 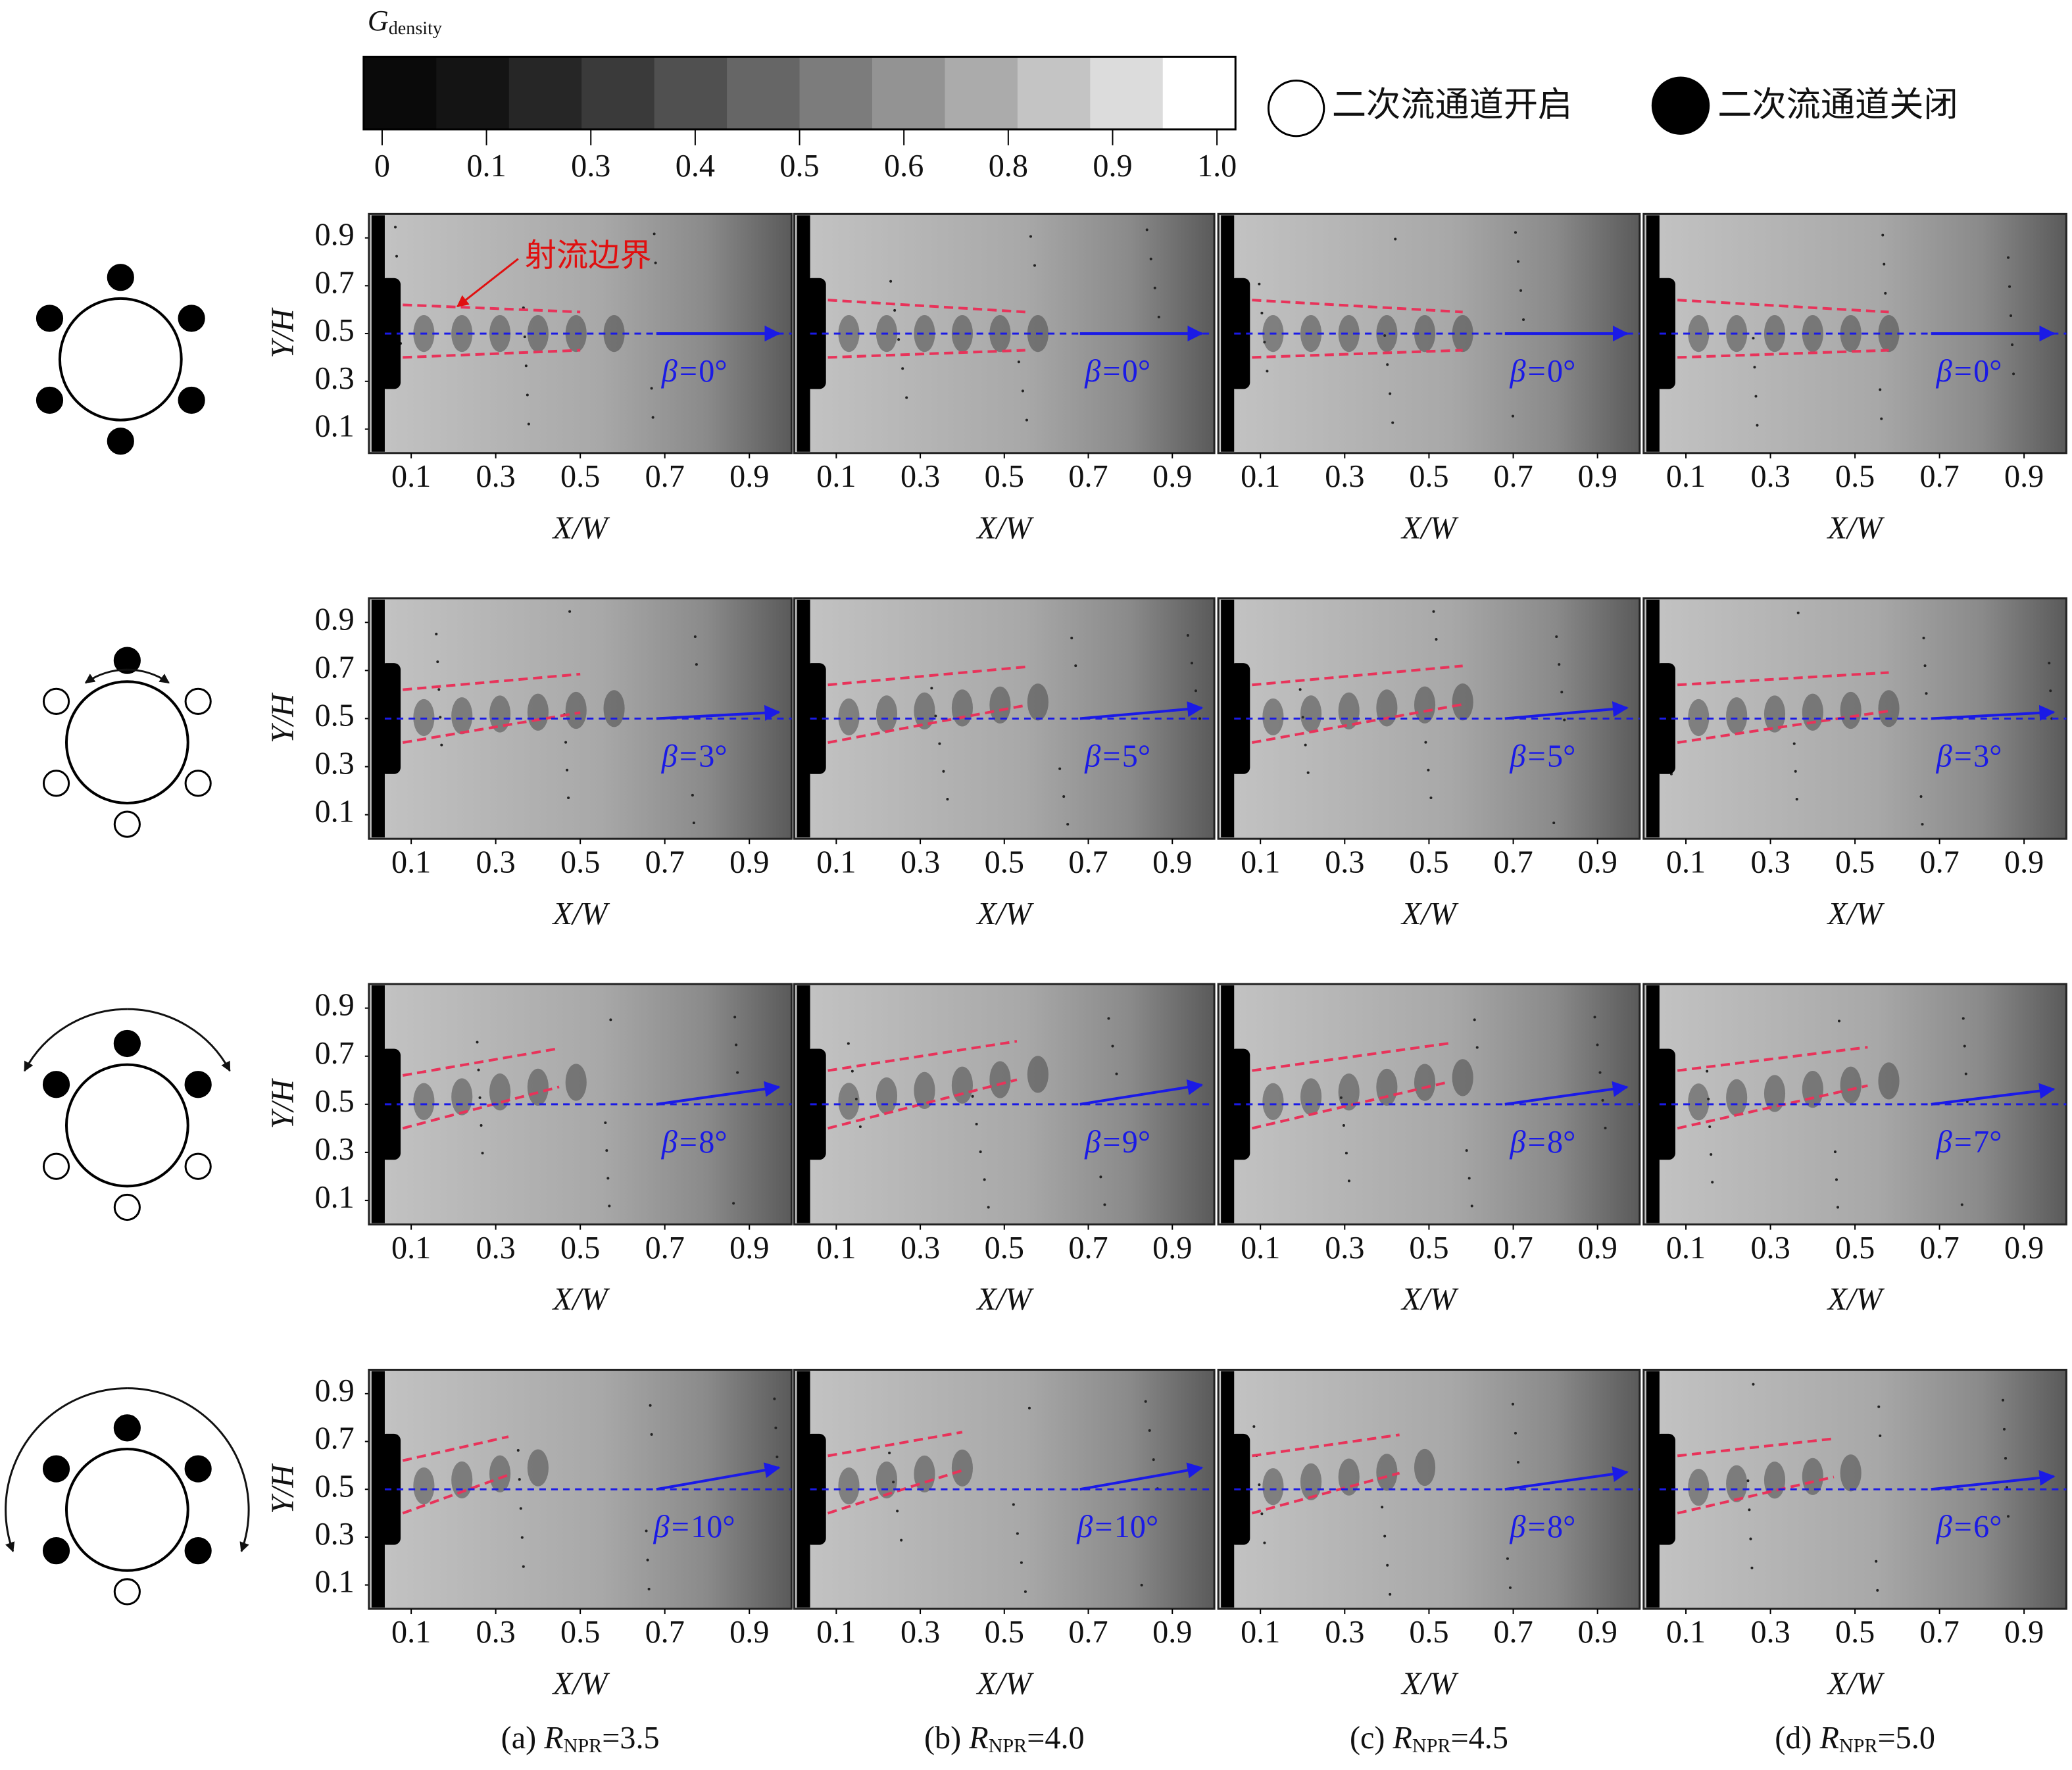 What do you see at coordinates (335, 716) in the screenshot?
I see `y-tick-label: 0.5` at bounding box center [335, 716].